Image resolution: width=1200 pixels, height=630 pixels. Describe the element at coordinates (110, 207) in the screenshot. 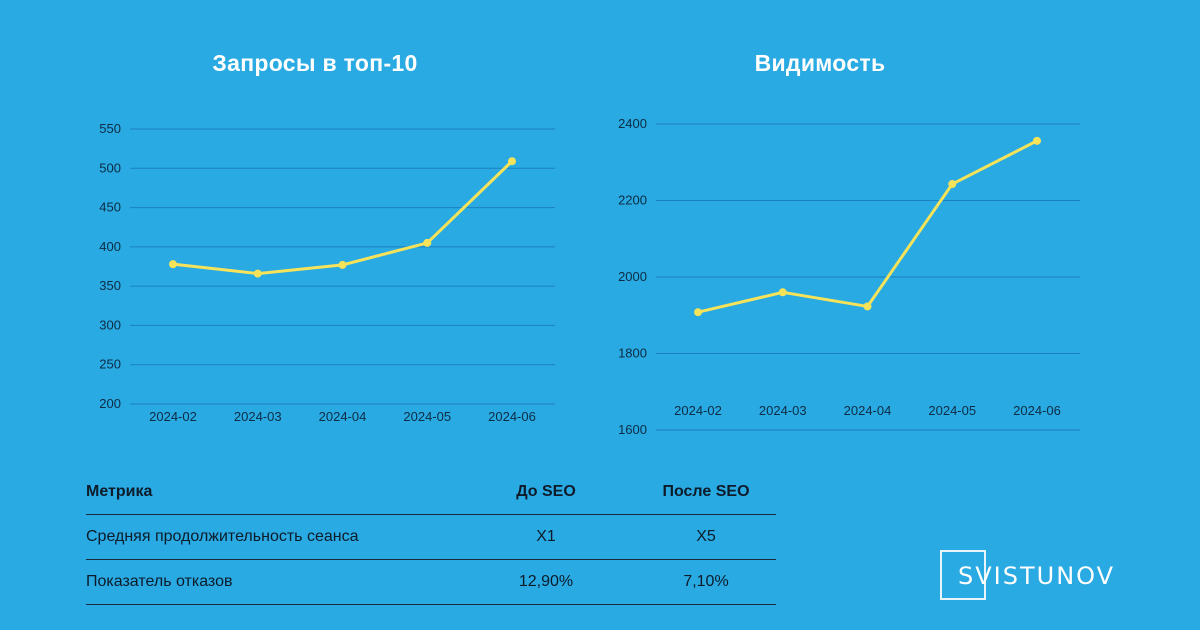

I see `y-tick-label: 450` at that location.